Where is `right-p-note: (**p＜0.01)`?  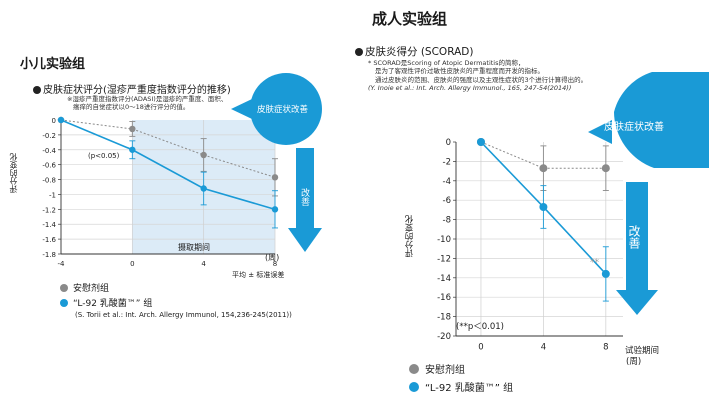 right-p-note: (**p＜0.01) is located at coordinates (480, 327).